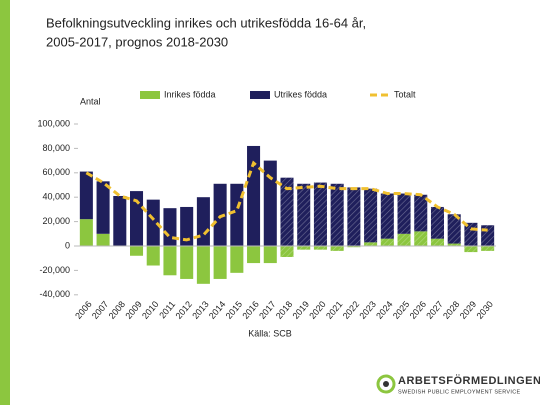 The image size is (540, 405). I want to click on legend-label: Utrikes födda, so click(300, 94).